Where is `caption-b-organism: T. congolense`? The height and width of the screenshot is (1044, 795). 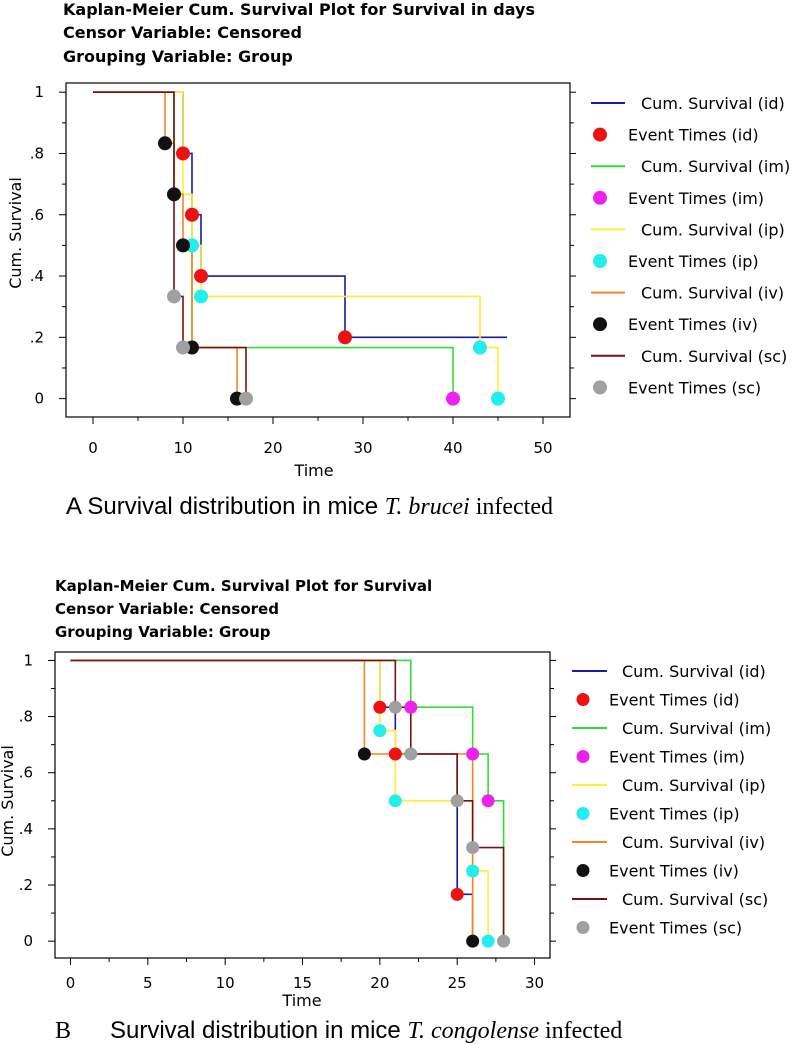 caption-b-organism: T. congolense is located at coordinates (473, 1031).